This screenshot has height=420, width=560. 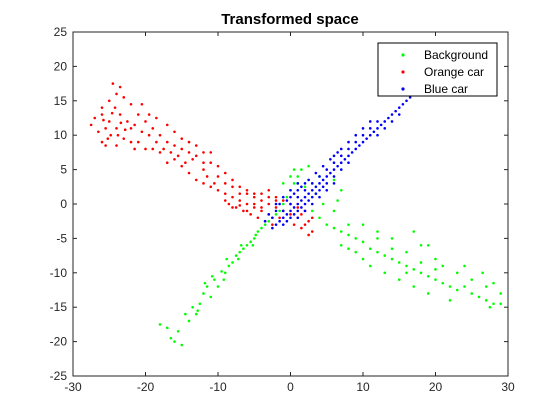 What do you see at coordinates (59, 376) in the screenshot?
I see `y-tick-label: -25` at bounding box center [59, 376].